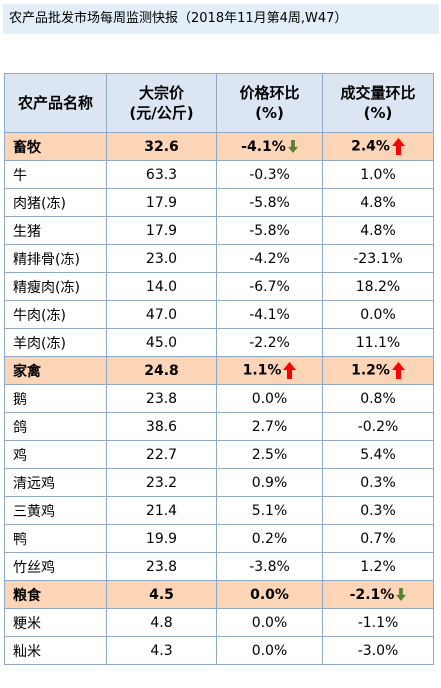  What do you see at coordinates (55, 594) in the screenshot?
I see `cell-name: 粮食` at bounding box center [55, 594].